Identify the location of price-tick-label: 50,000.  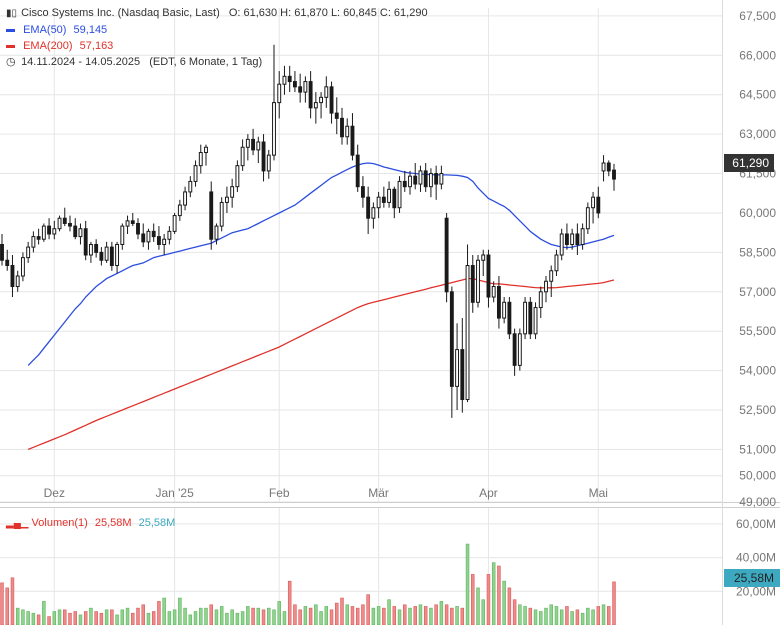
(757, 476).